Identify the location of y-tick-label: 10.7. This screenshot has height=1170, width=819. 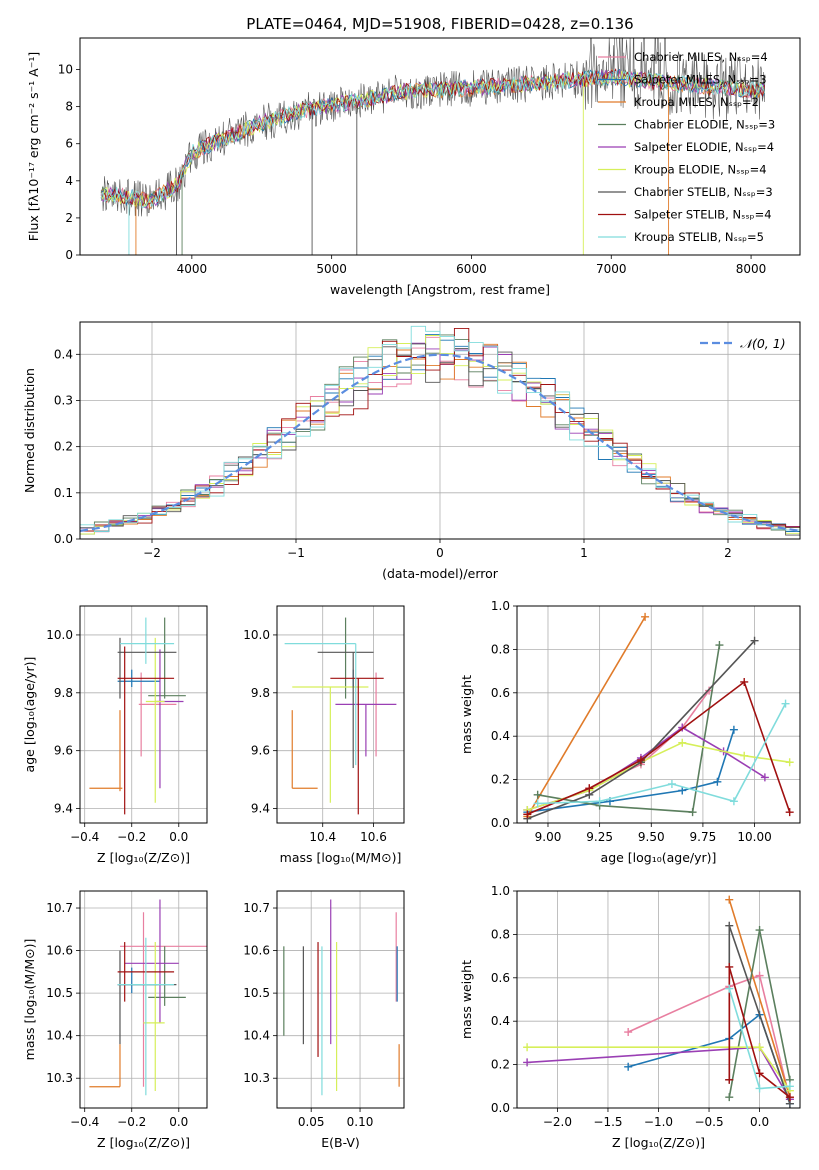
(256, 908).